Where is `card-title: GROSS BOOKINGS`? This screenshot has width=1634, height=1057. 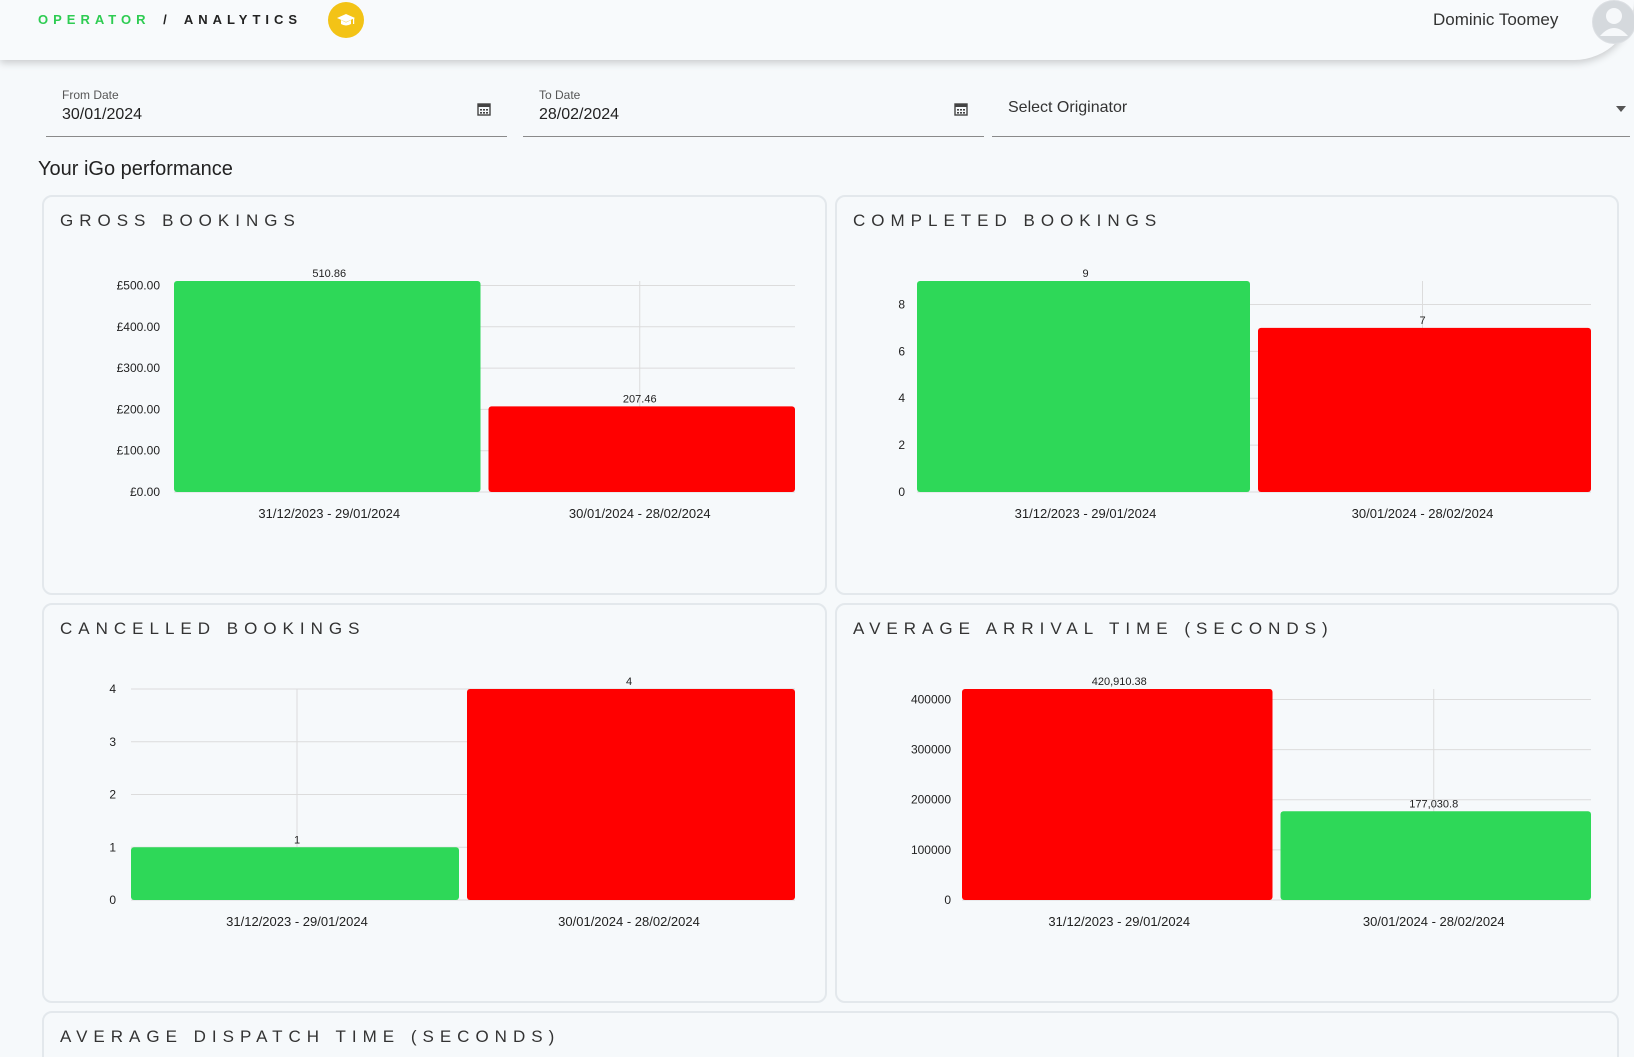 card-title: GROSS BOOKINGS is located at coordinates (180, 220).